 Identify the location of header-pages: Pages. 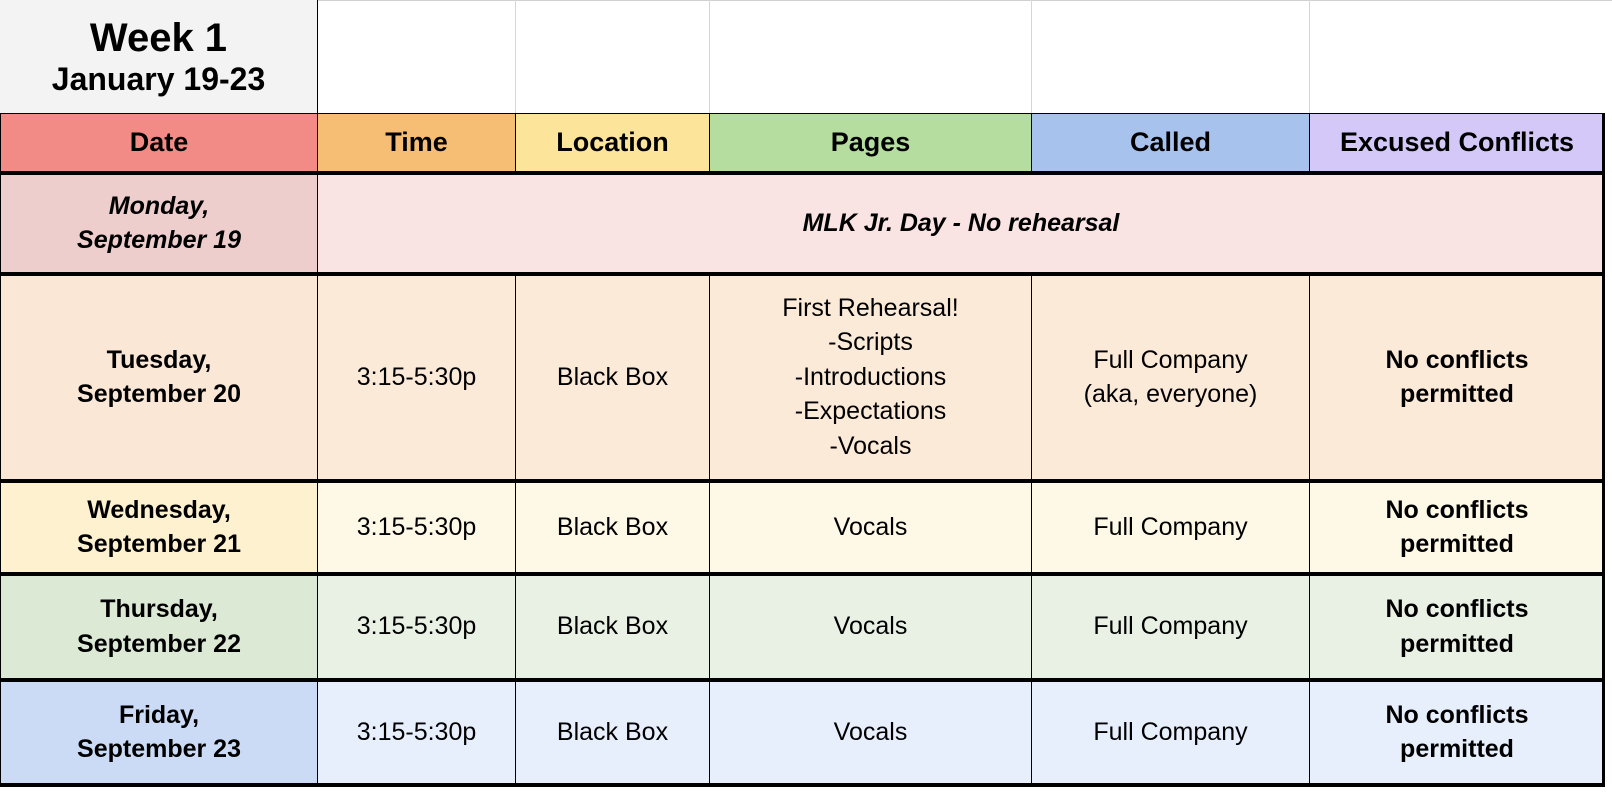
(870, 143).